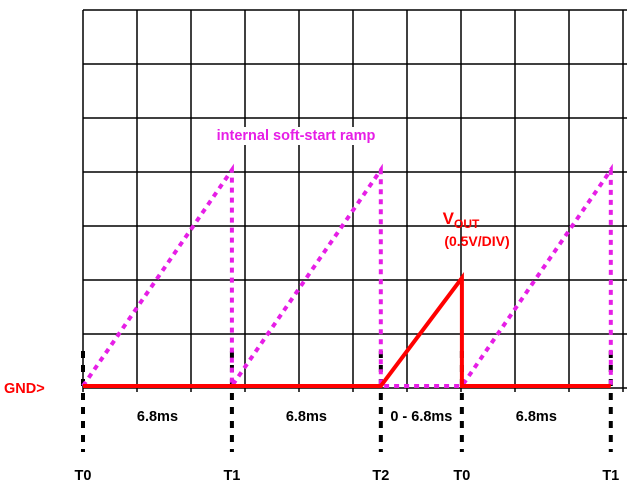 This screenshot has width=627, height=485. I want to click on ramp-label-background, so click(296, 136).